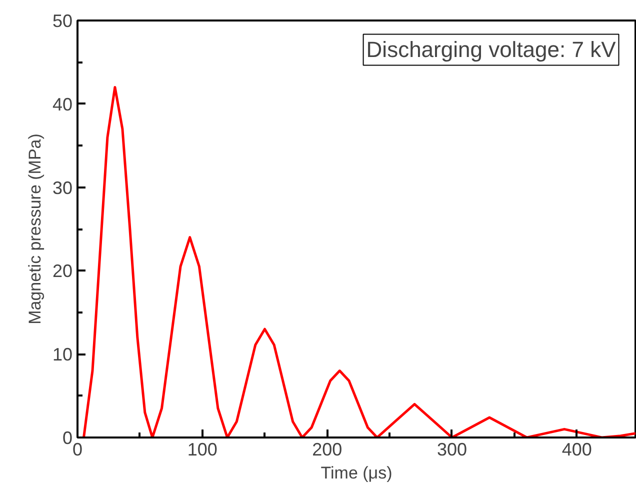  Describe the element at coordinates (62, 188) in the screenshot. I see `y-tick-label: 30` at that location.